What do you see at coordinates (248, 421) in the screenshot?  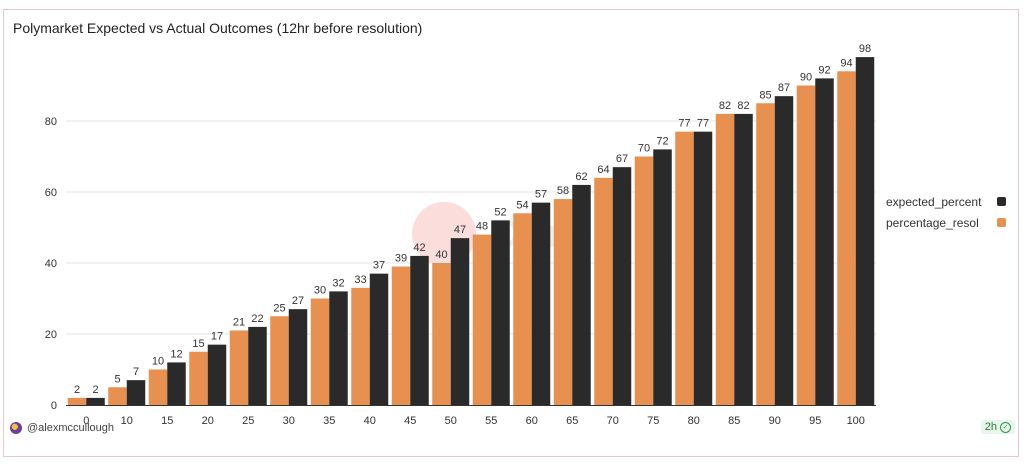 I see `x-tick-label: 25` at bounding box center [248, 421].